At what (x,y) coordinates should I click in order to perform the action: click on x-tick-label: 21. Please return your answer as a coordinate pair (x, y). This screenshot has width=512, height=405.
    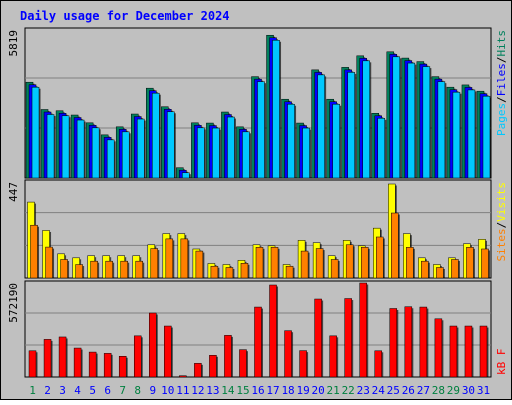
    Looking at the image, I should click on (333, 390).